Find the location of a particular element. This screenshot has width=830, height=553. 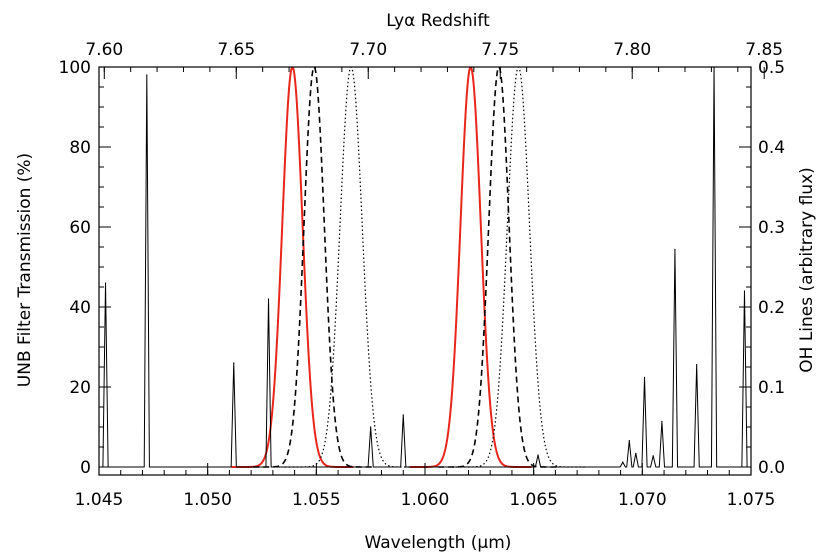

y-left-tick-label: 100 is located at coordinates (75, 68).